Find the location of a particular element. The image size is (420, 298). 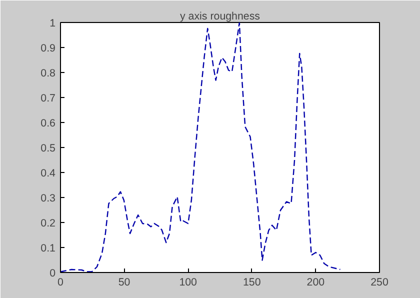

x-tick-label: 150 is located at coordinates (252, 282).